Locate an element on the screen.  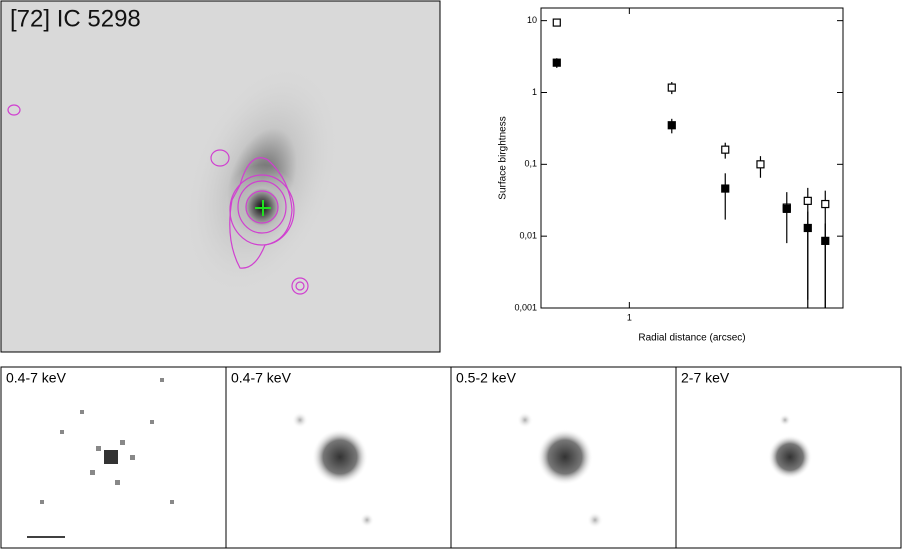
y-tick-label: 0,01 is located at coordinates (528, 236).